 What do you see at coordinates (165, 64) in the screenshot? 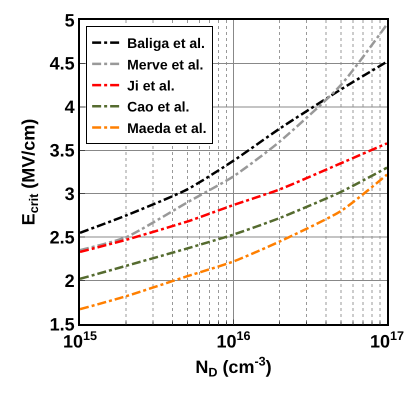
I see `legend-label: Merve et al.` at bounding box center [165, 64].